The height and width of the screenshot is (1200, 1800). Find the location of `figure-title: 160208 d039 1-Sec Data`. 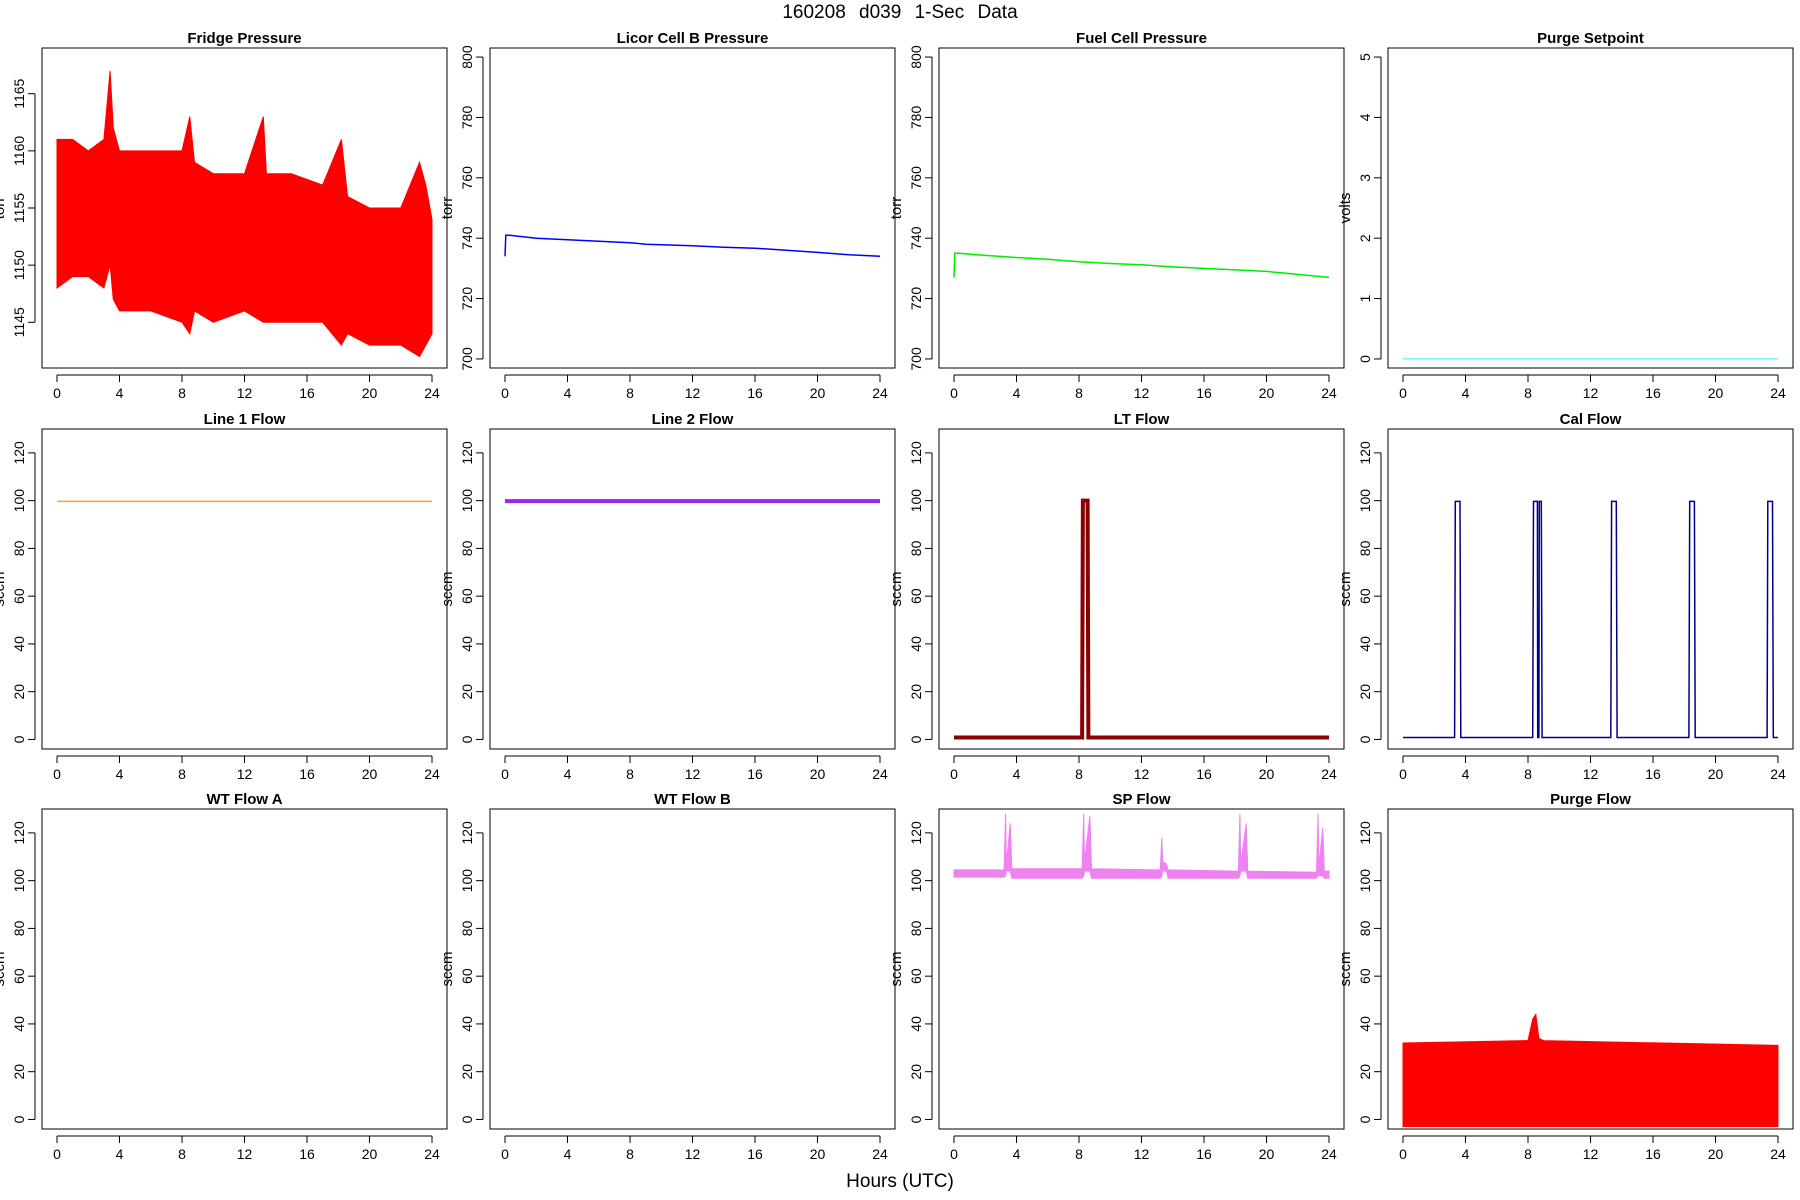

figure-title: 160208 d039 1-Sec Data is located at coordinates (900, 12).